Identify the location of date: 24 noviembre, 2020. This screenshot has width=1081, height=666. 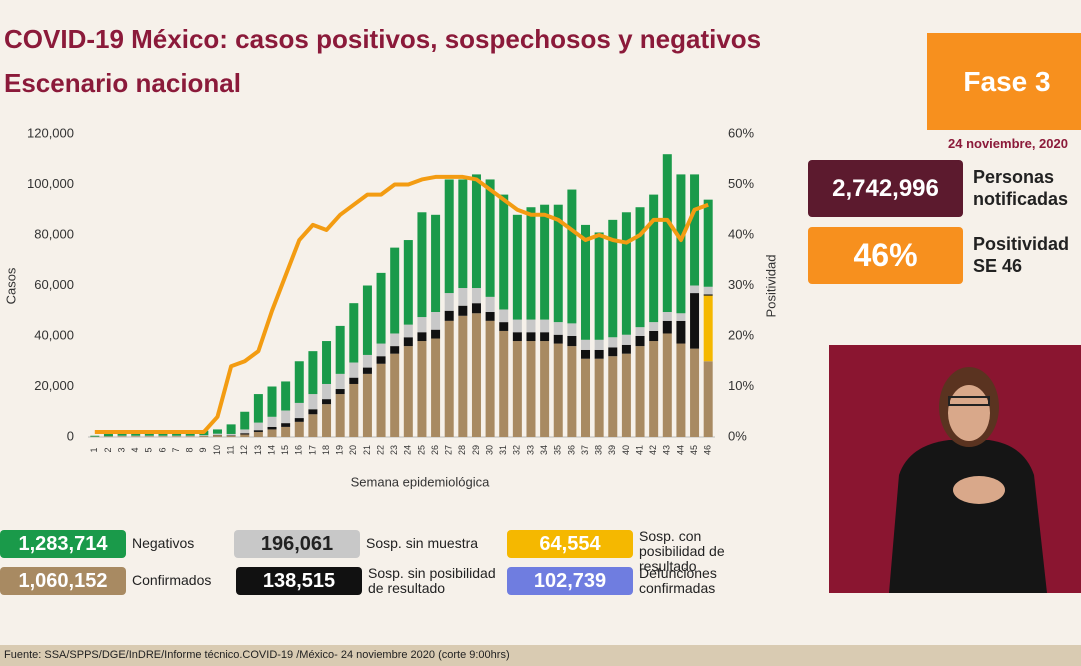
(1008, 143).